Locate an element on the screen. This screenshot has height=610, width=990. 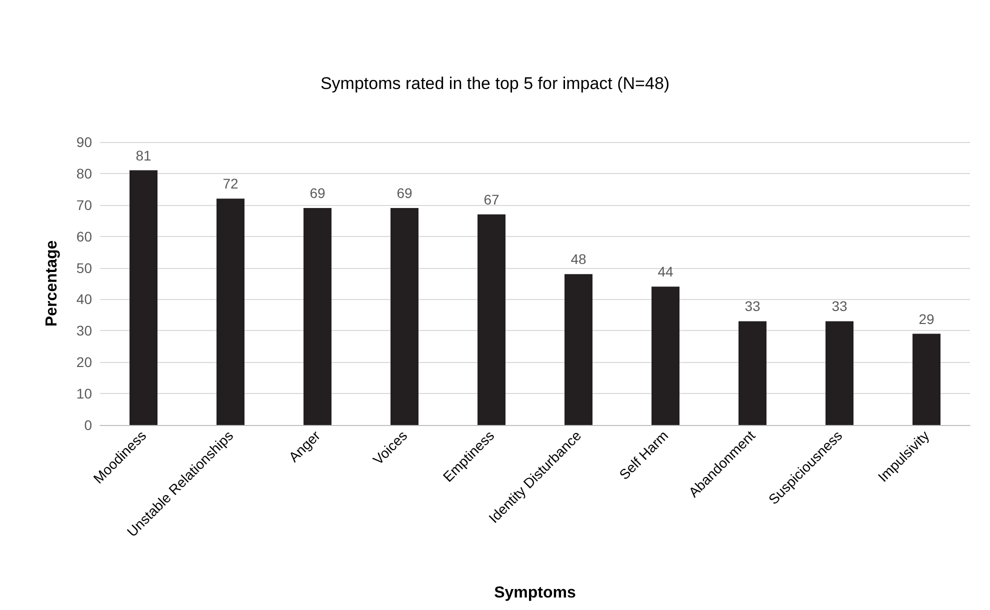
x-axis-title: Symptoms is located at coordinates (535, 593).